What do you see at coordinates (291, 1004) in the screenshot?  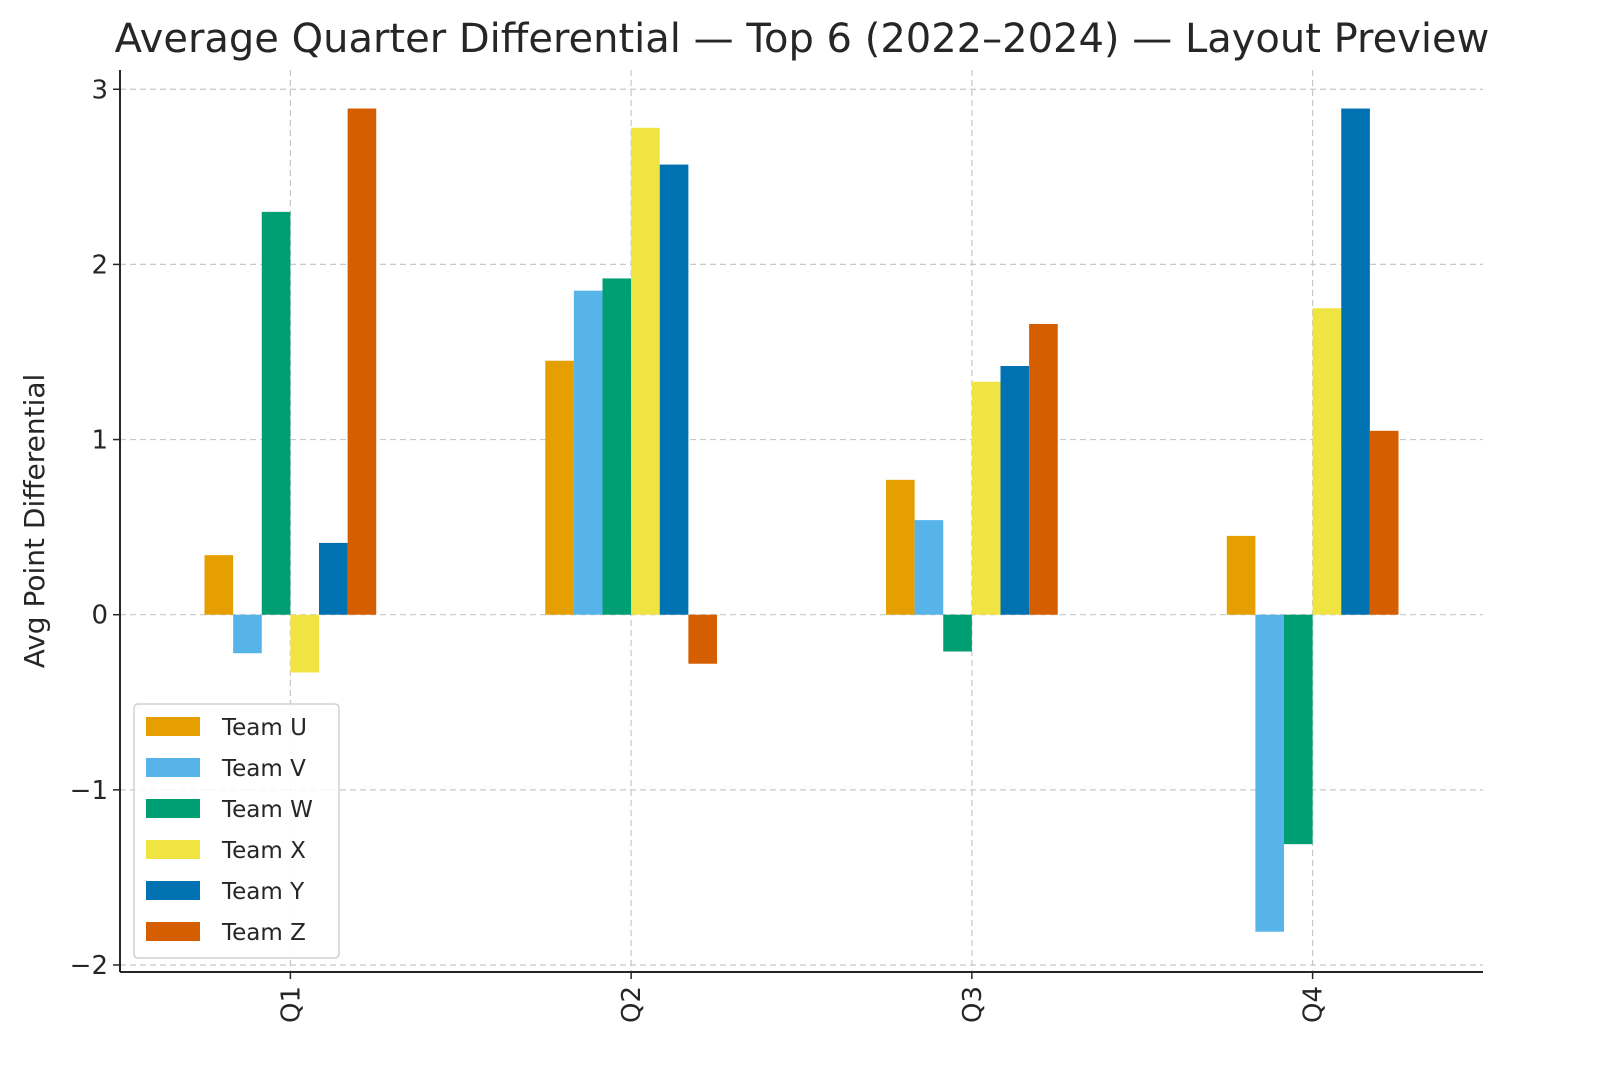 I see `x-tick-label: Q1` at bounding box center [291, 1004].